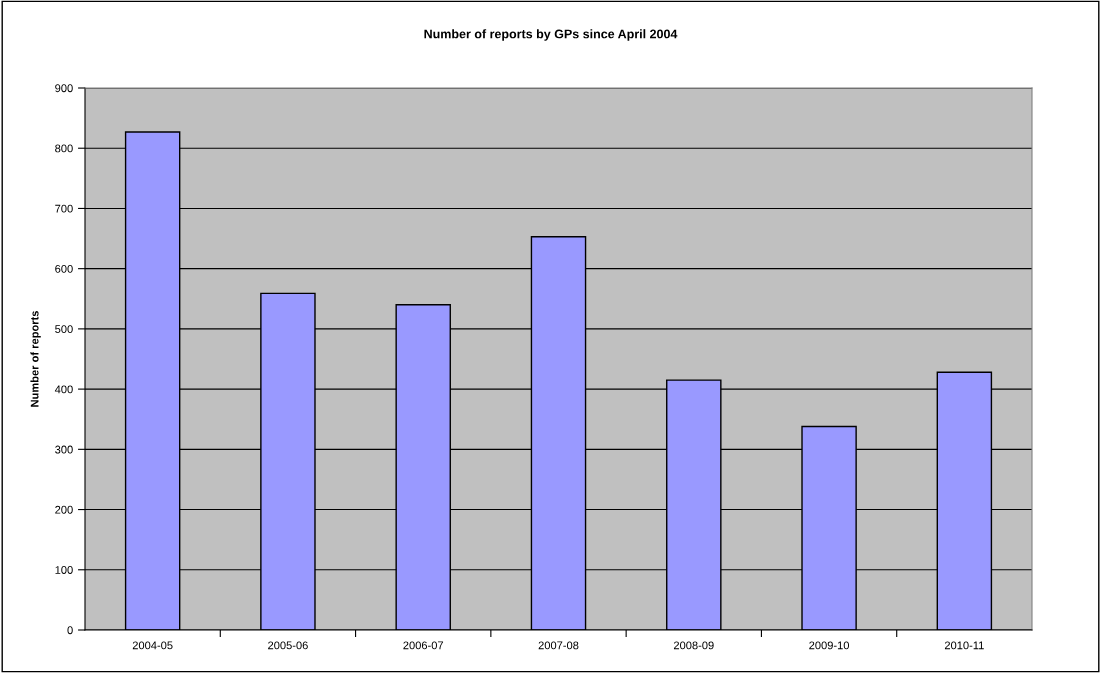 This screenshot has width=1101, height=673. What do you see at coordinates (64, 88) in the screenshot?
I see `y-tick-label: 900` at bounding box center [64, 88].